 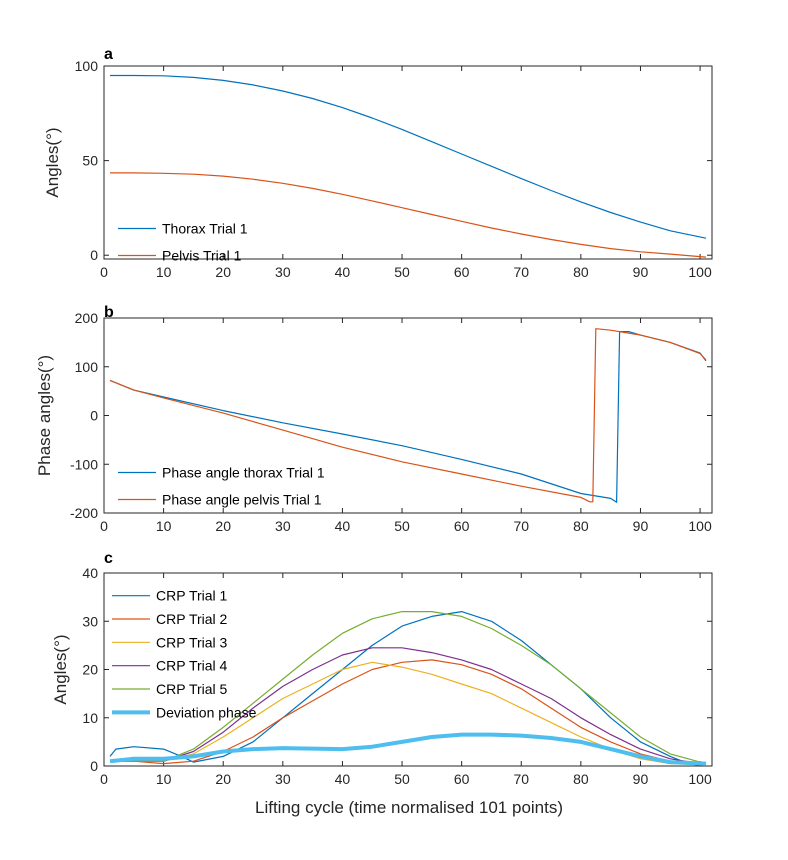 What do you see at coordinates (87, 318) in the screenshot?
I see `y-tick-label: 200` at bounding box center [87, 318].